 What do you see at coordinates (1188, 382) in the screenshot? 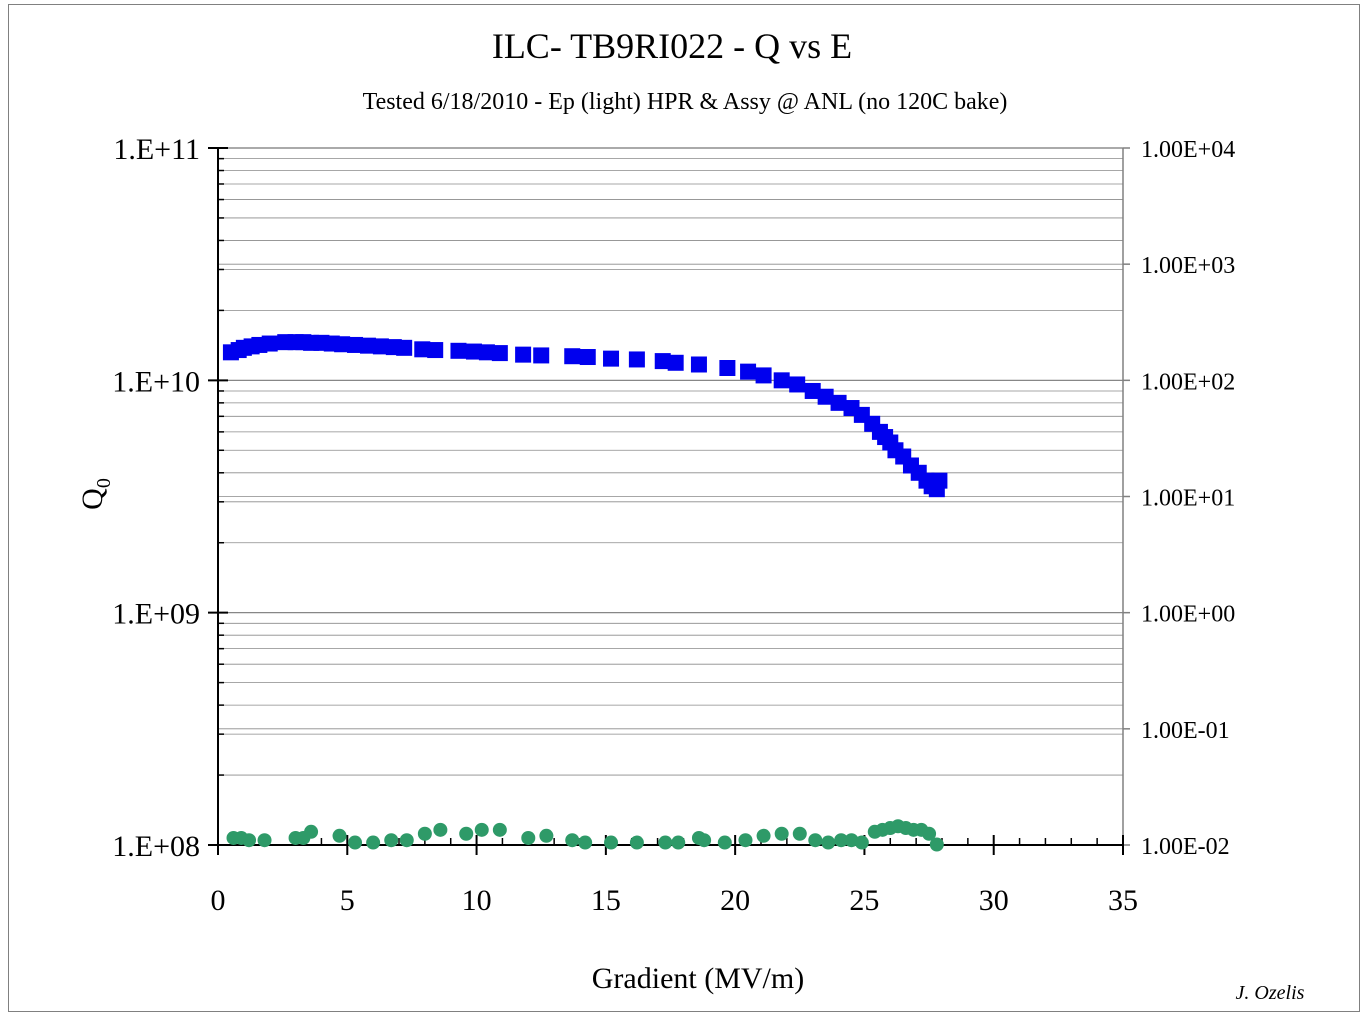
I see `y2-tick-label: 1.00E+02` at bounding box center [1188, 382].